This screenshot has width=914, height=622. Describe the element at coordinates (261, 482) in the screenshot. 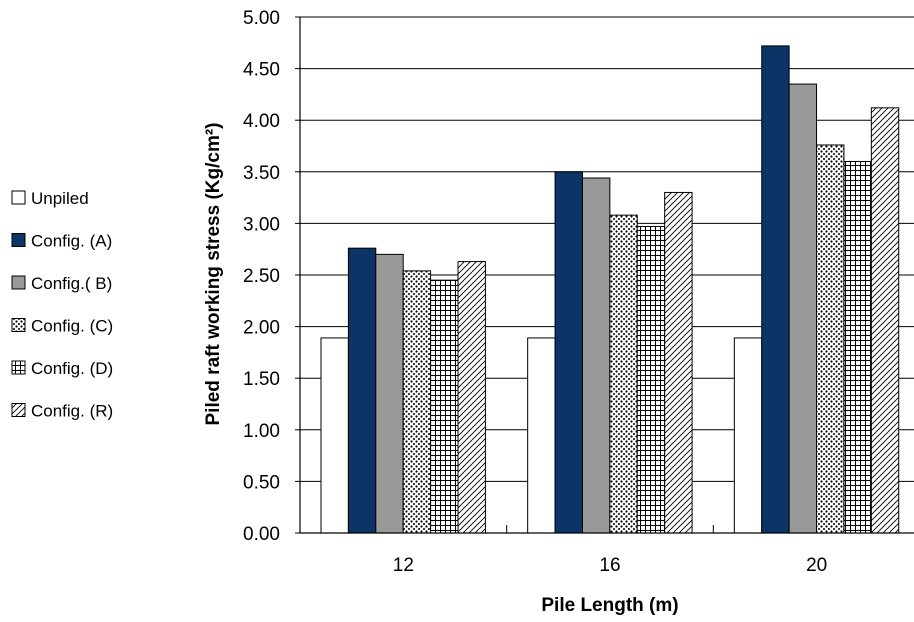

I see `y-tick-label: 0.50` at that location.